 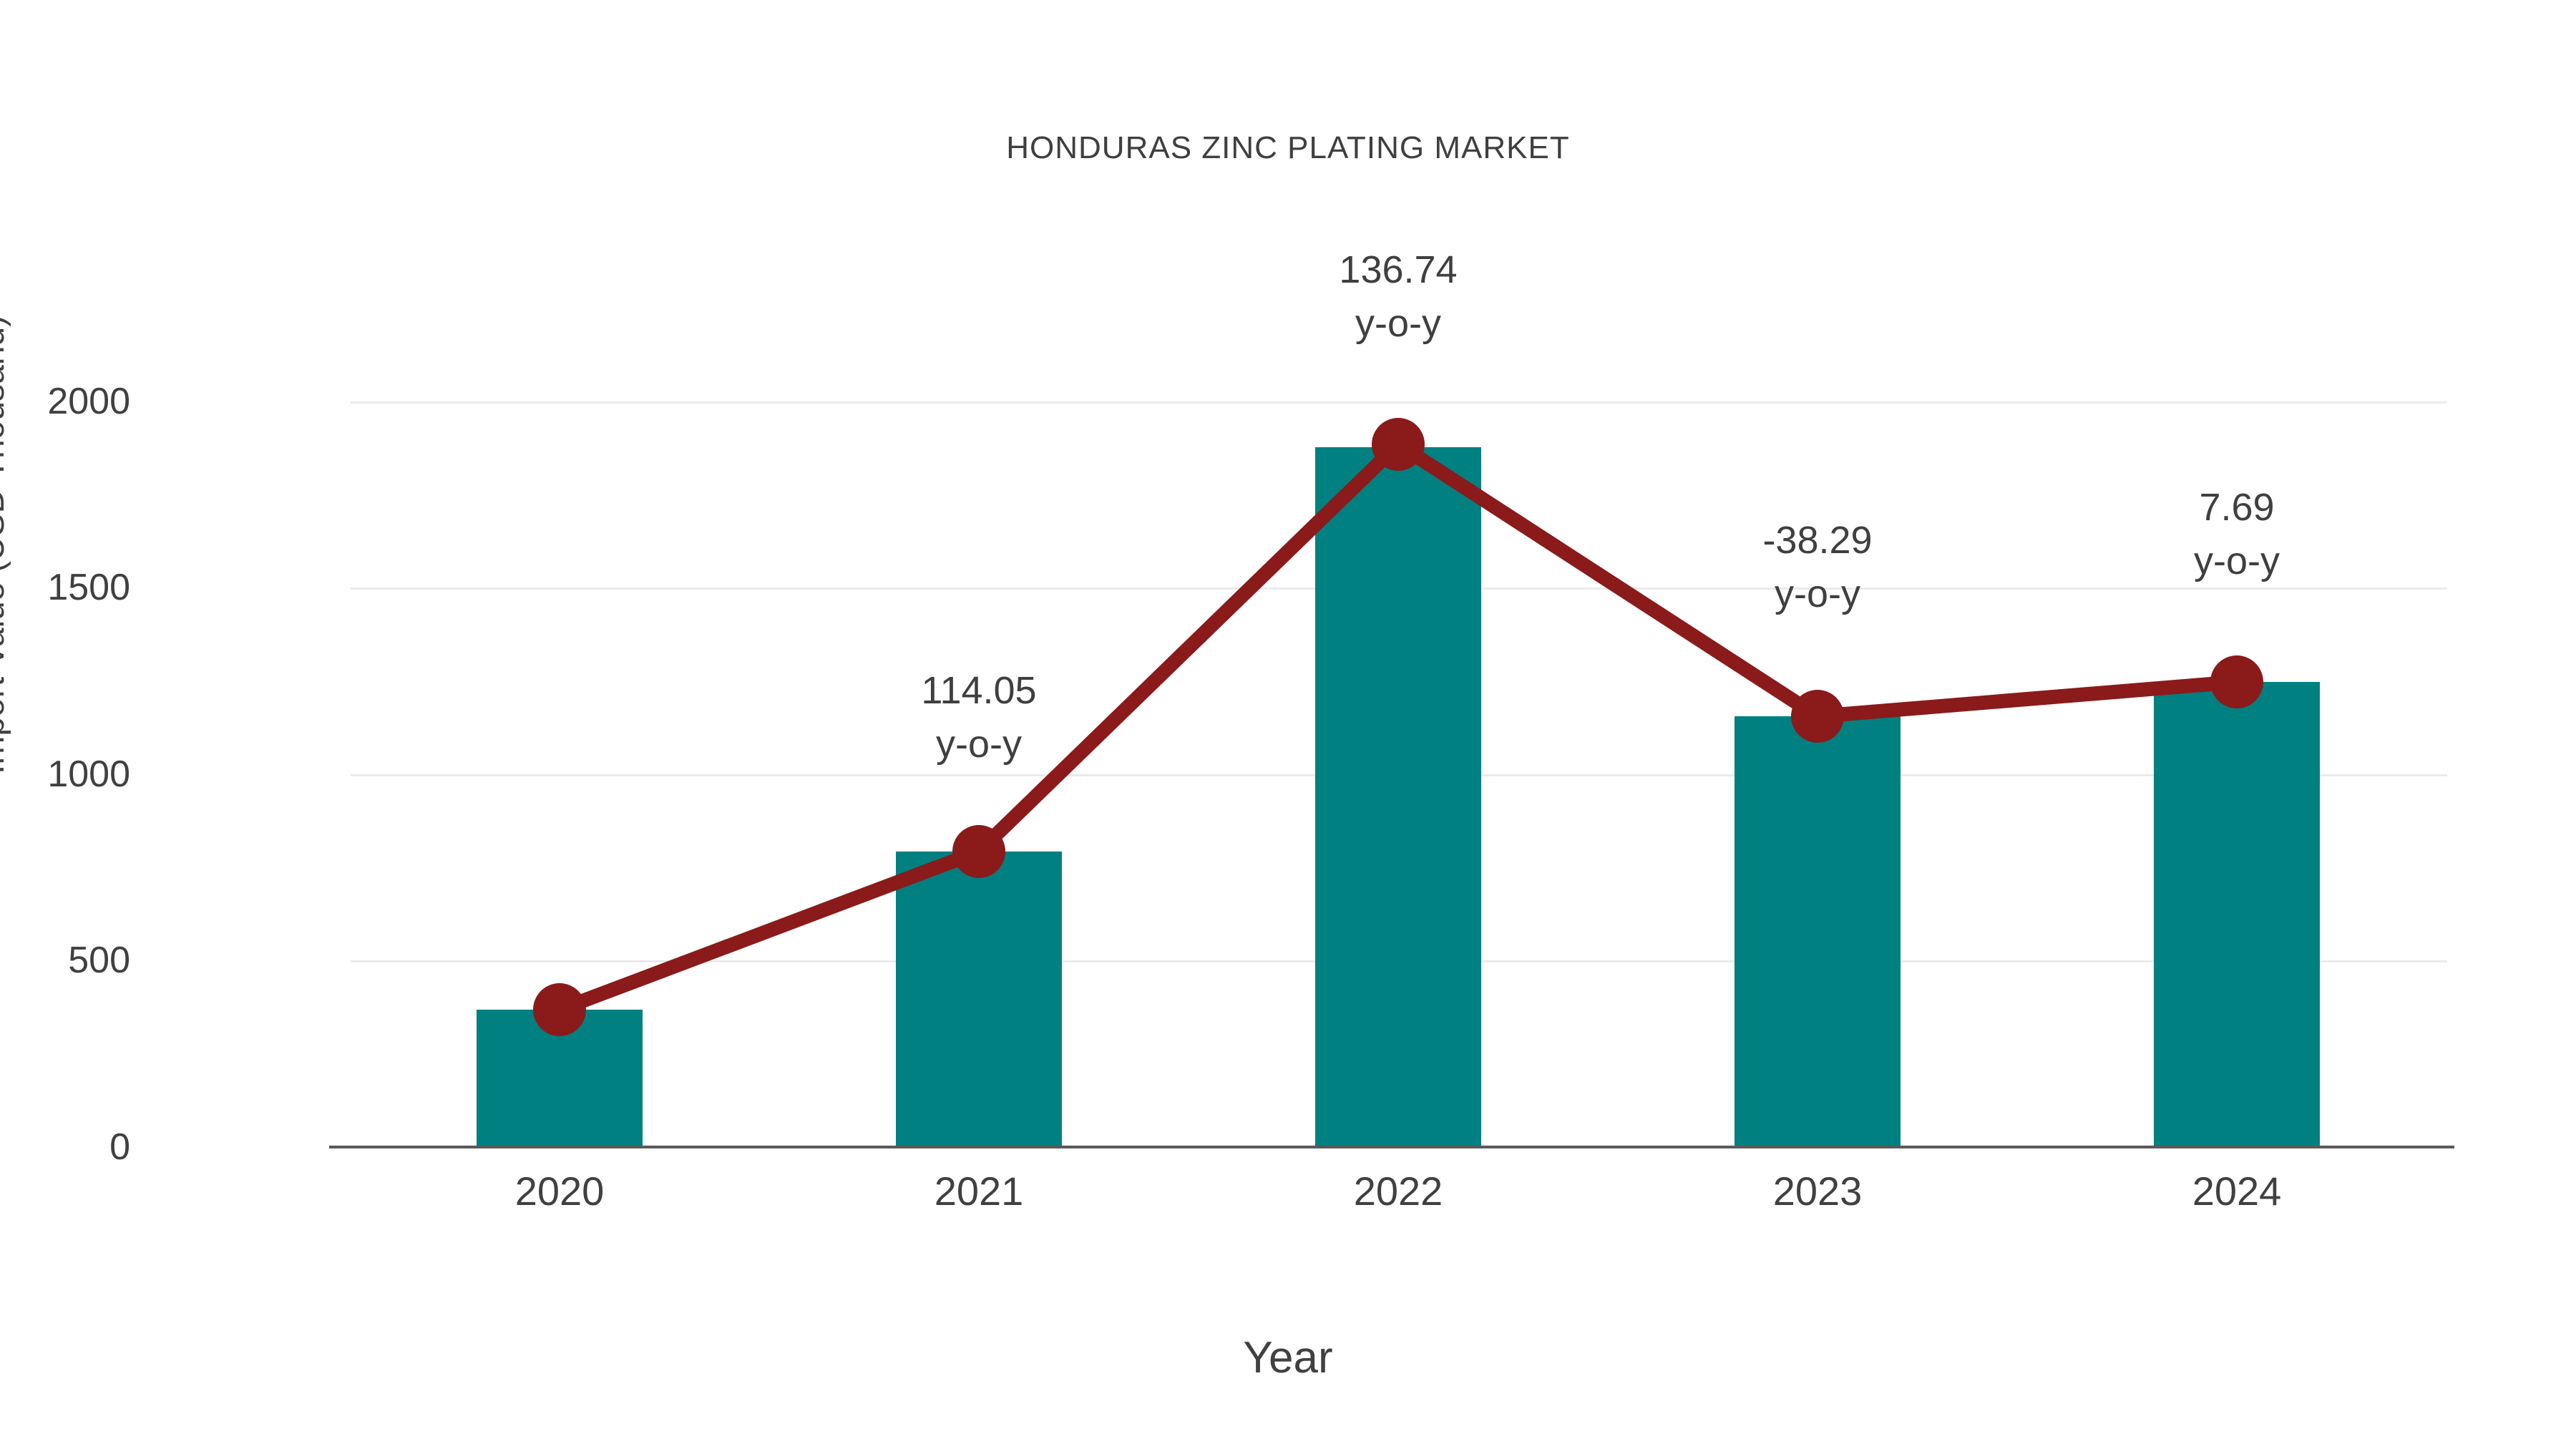 What do you see at coordinates (1398, 797) in the screenshot?
I see `bar-2022` at bounding box center [1398, 797].